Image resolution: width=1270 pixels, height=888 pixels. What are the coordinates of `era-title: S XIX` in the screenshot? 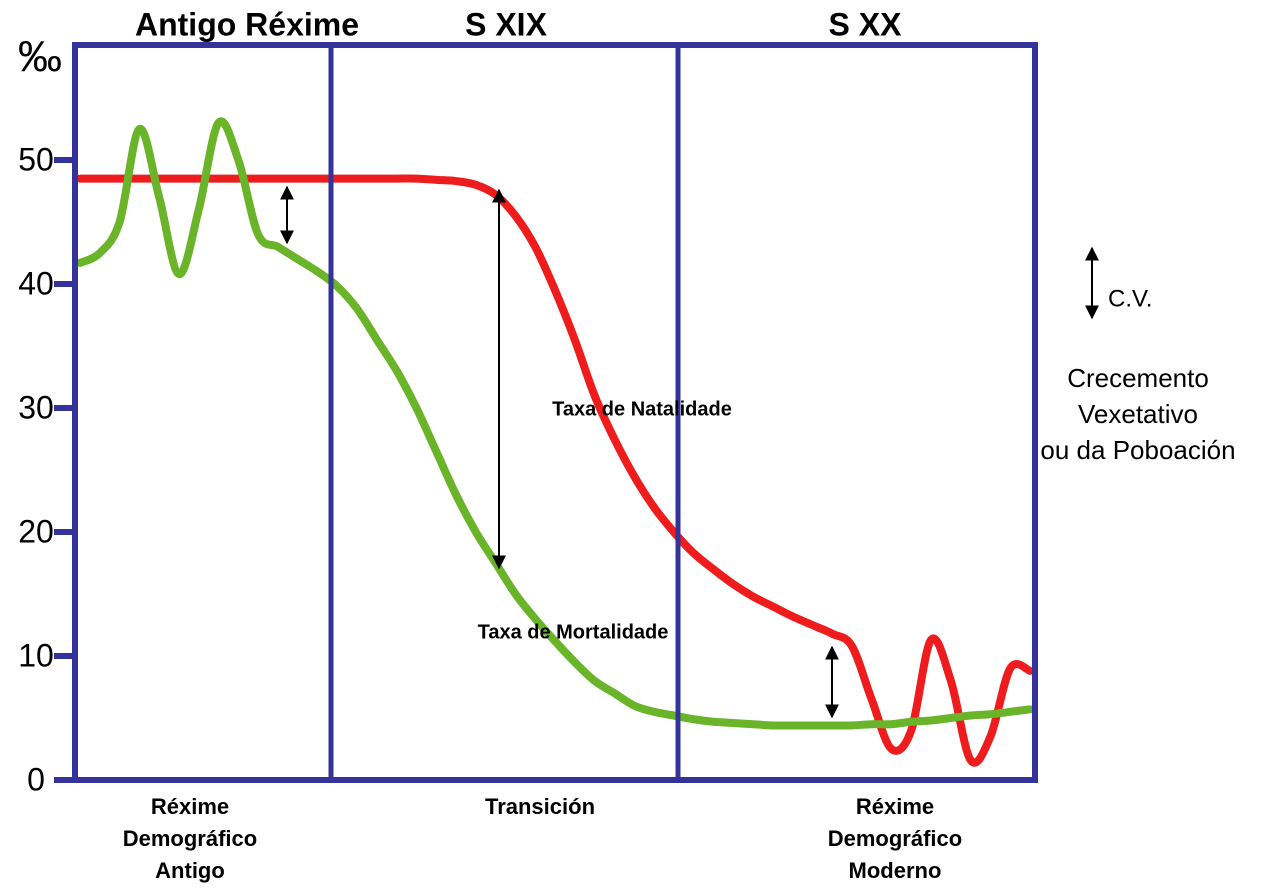 It's located at (506, 24).